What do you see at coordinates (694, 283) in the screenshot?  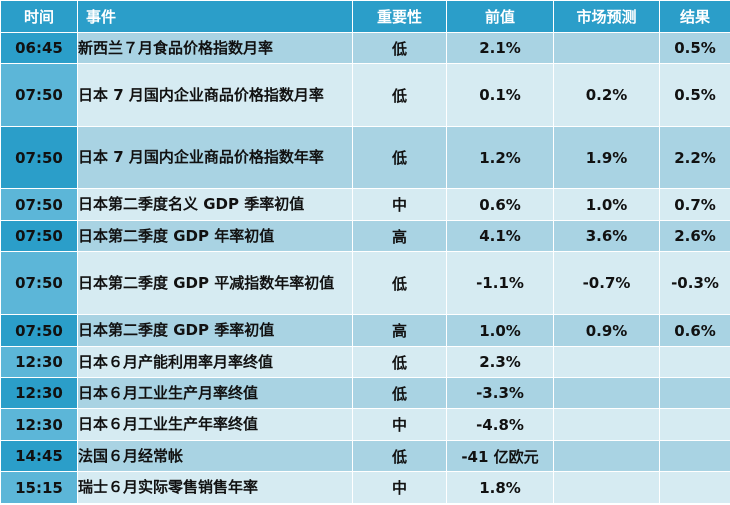 I see `row-result: -0.3%` at bounding box center [694, 283].